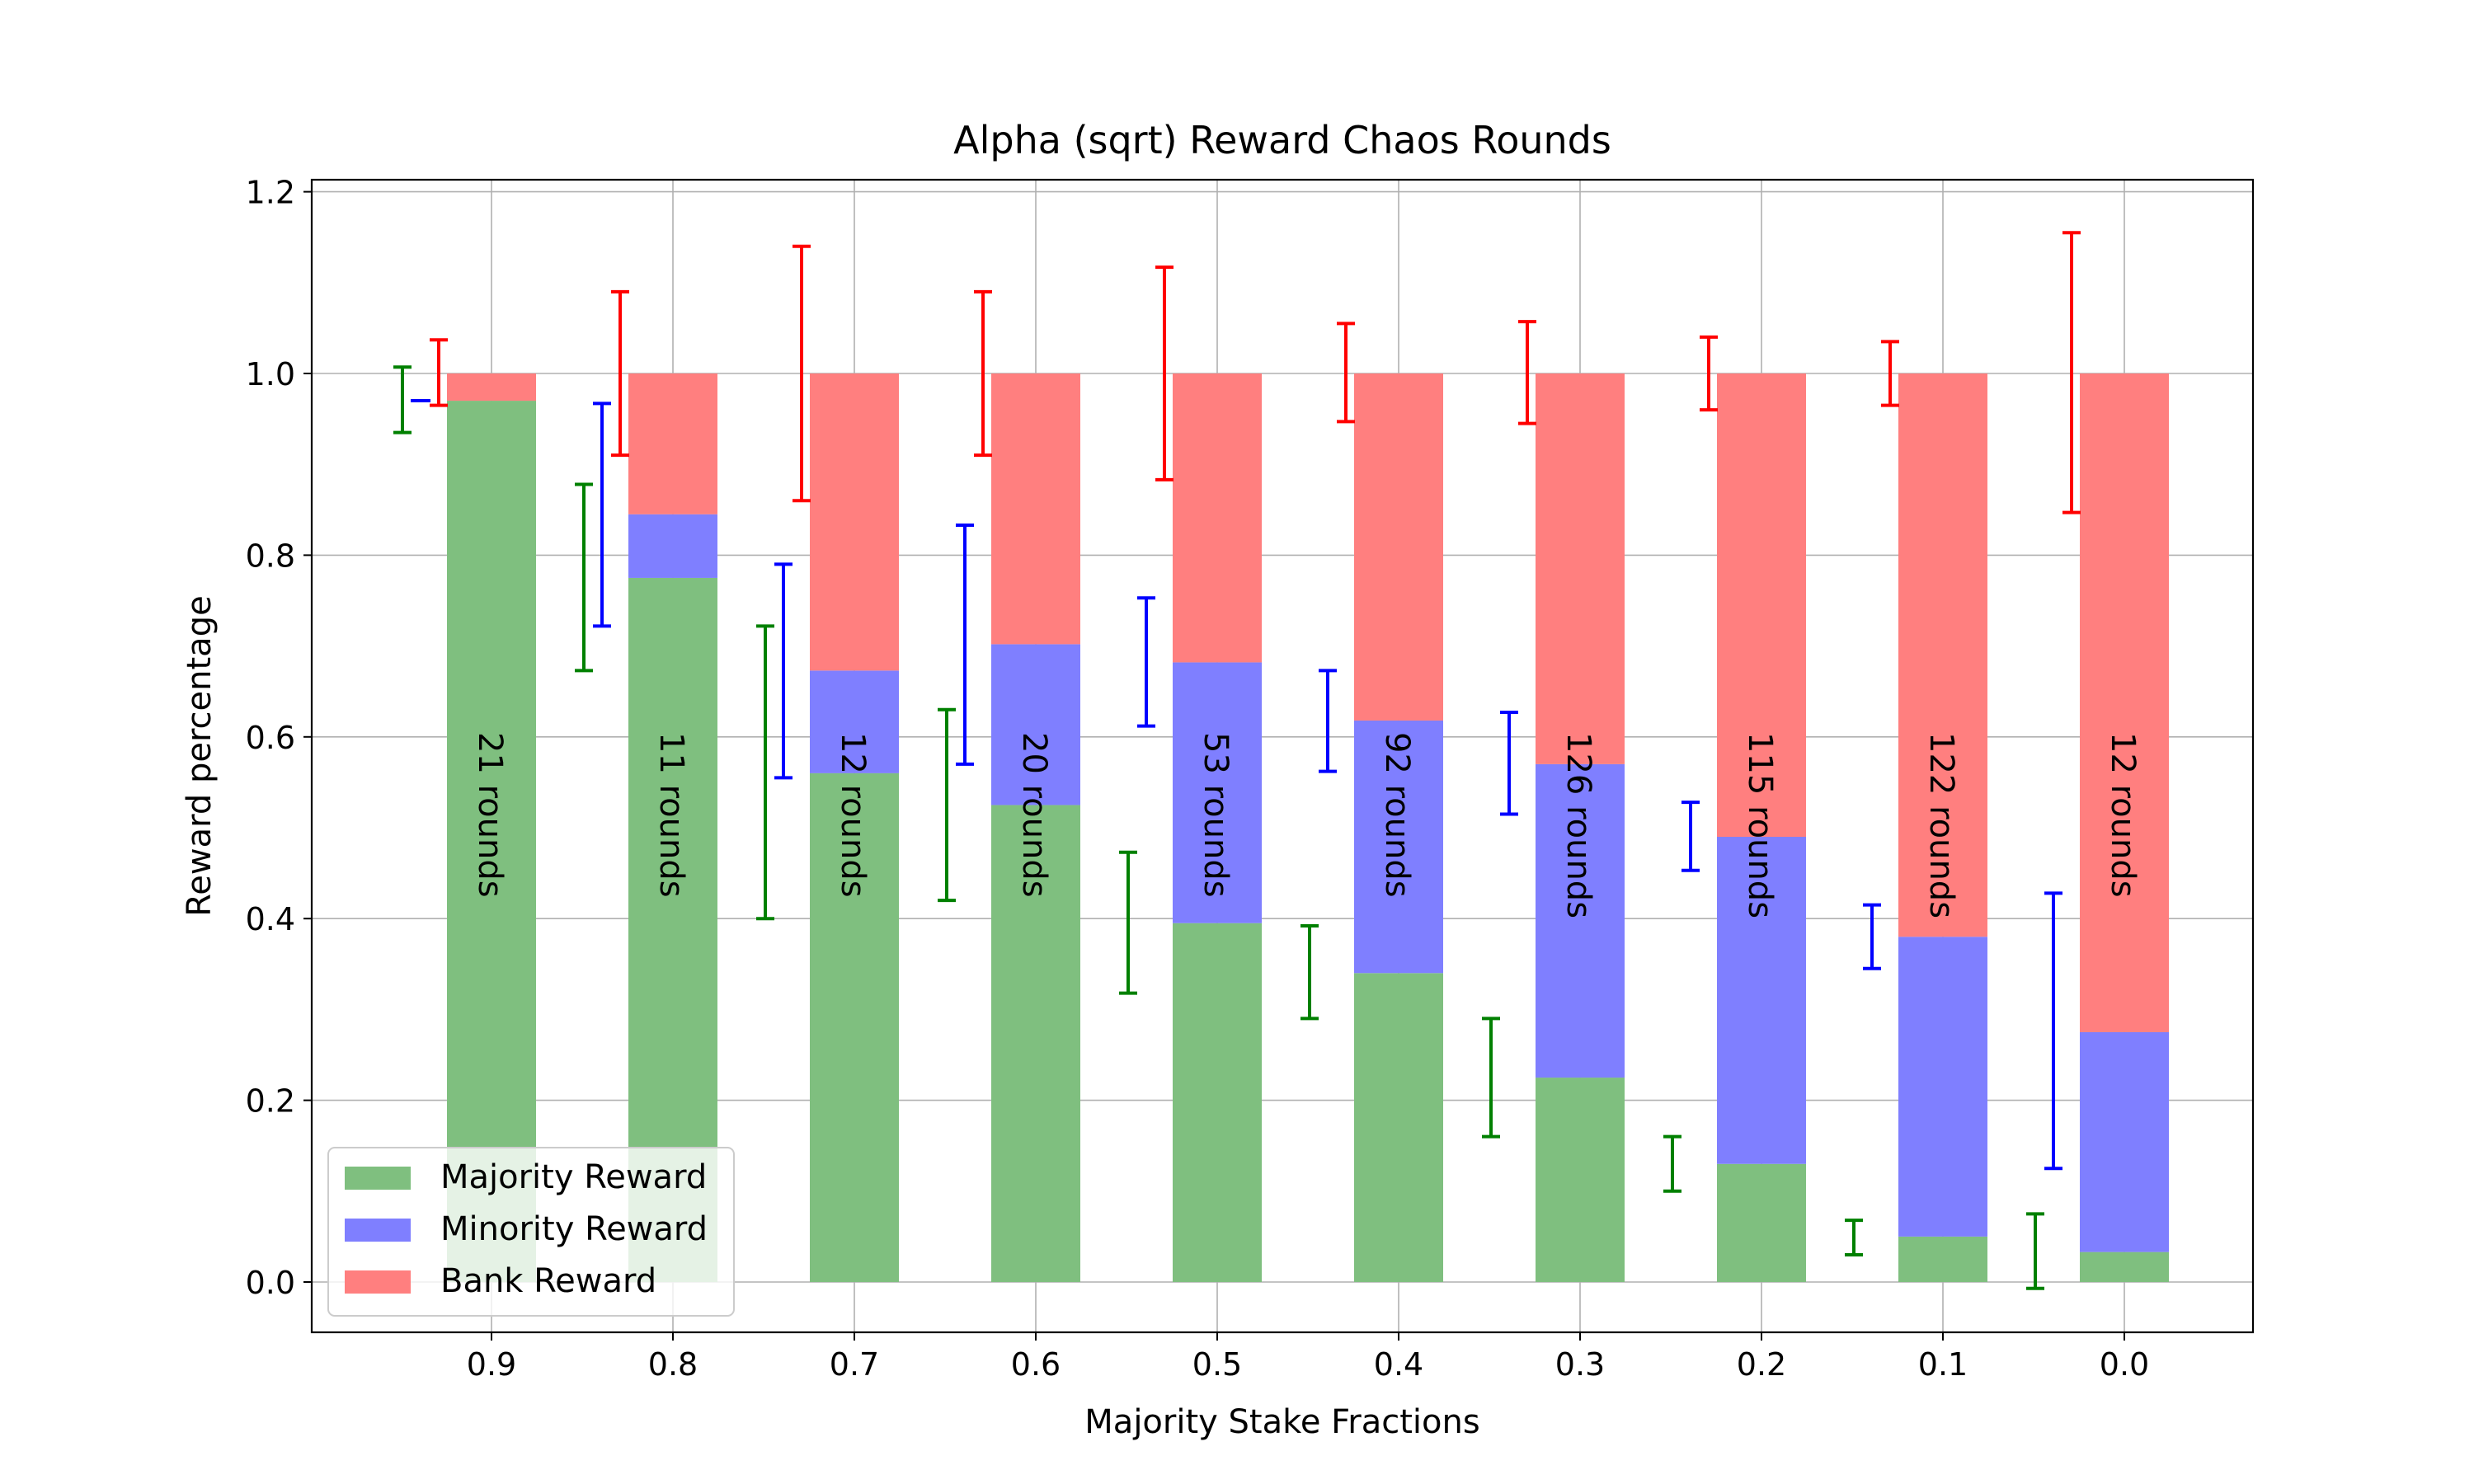 The height and width of the screenshot is (1484, 2474). Describe the element at coordinates (1398, 1364) in the screenshot. I see `x-tick-label: 0.4` at that location.